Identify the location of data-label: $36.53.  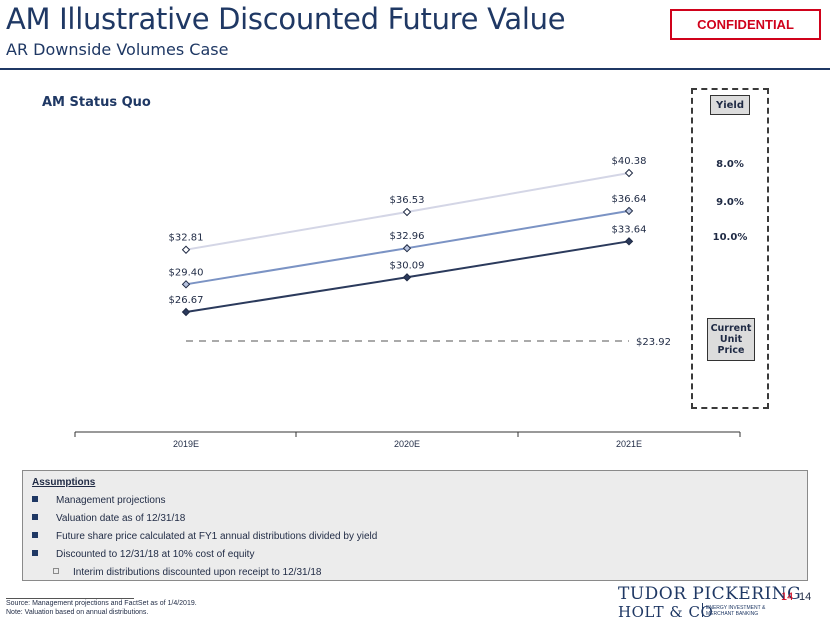
(407, 200).